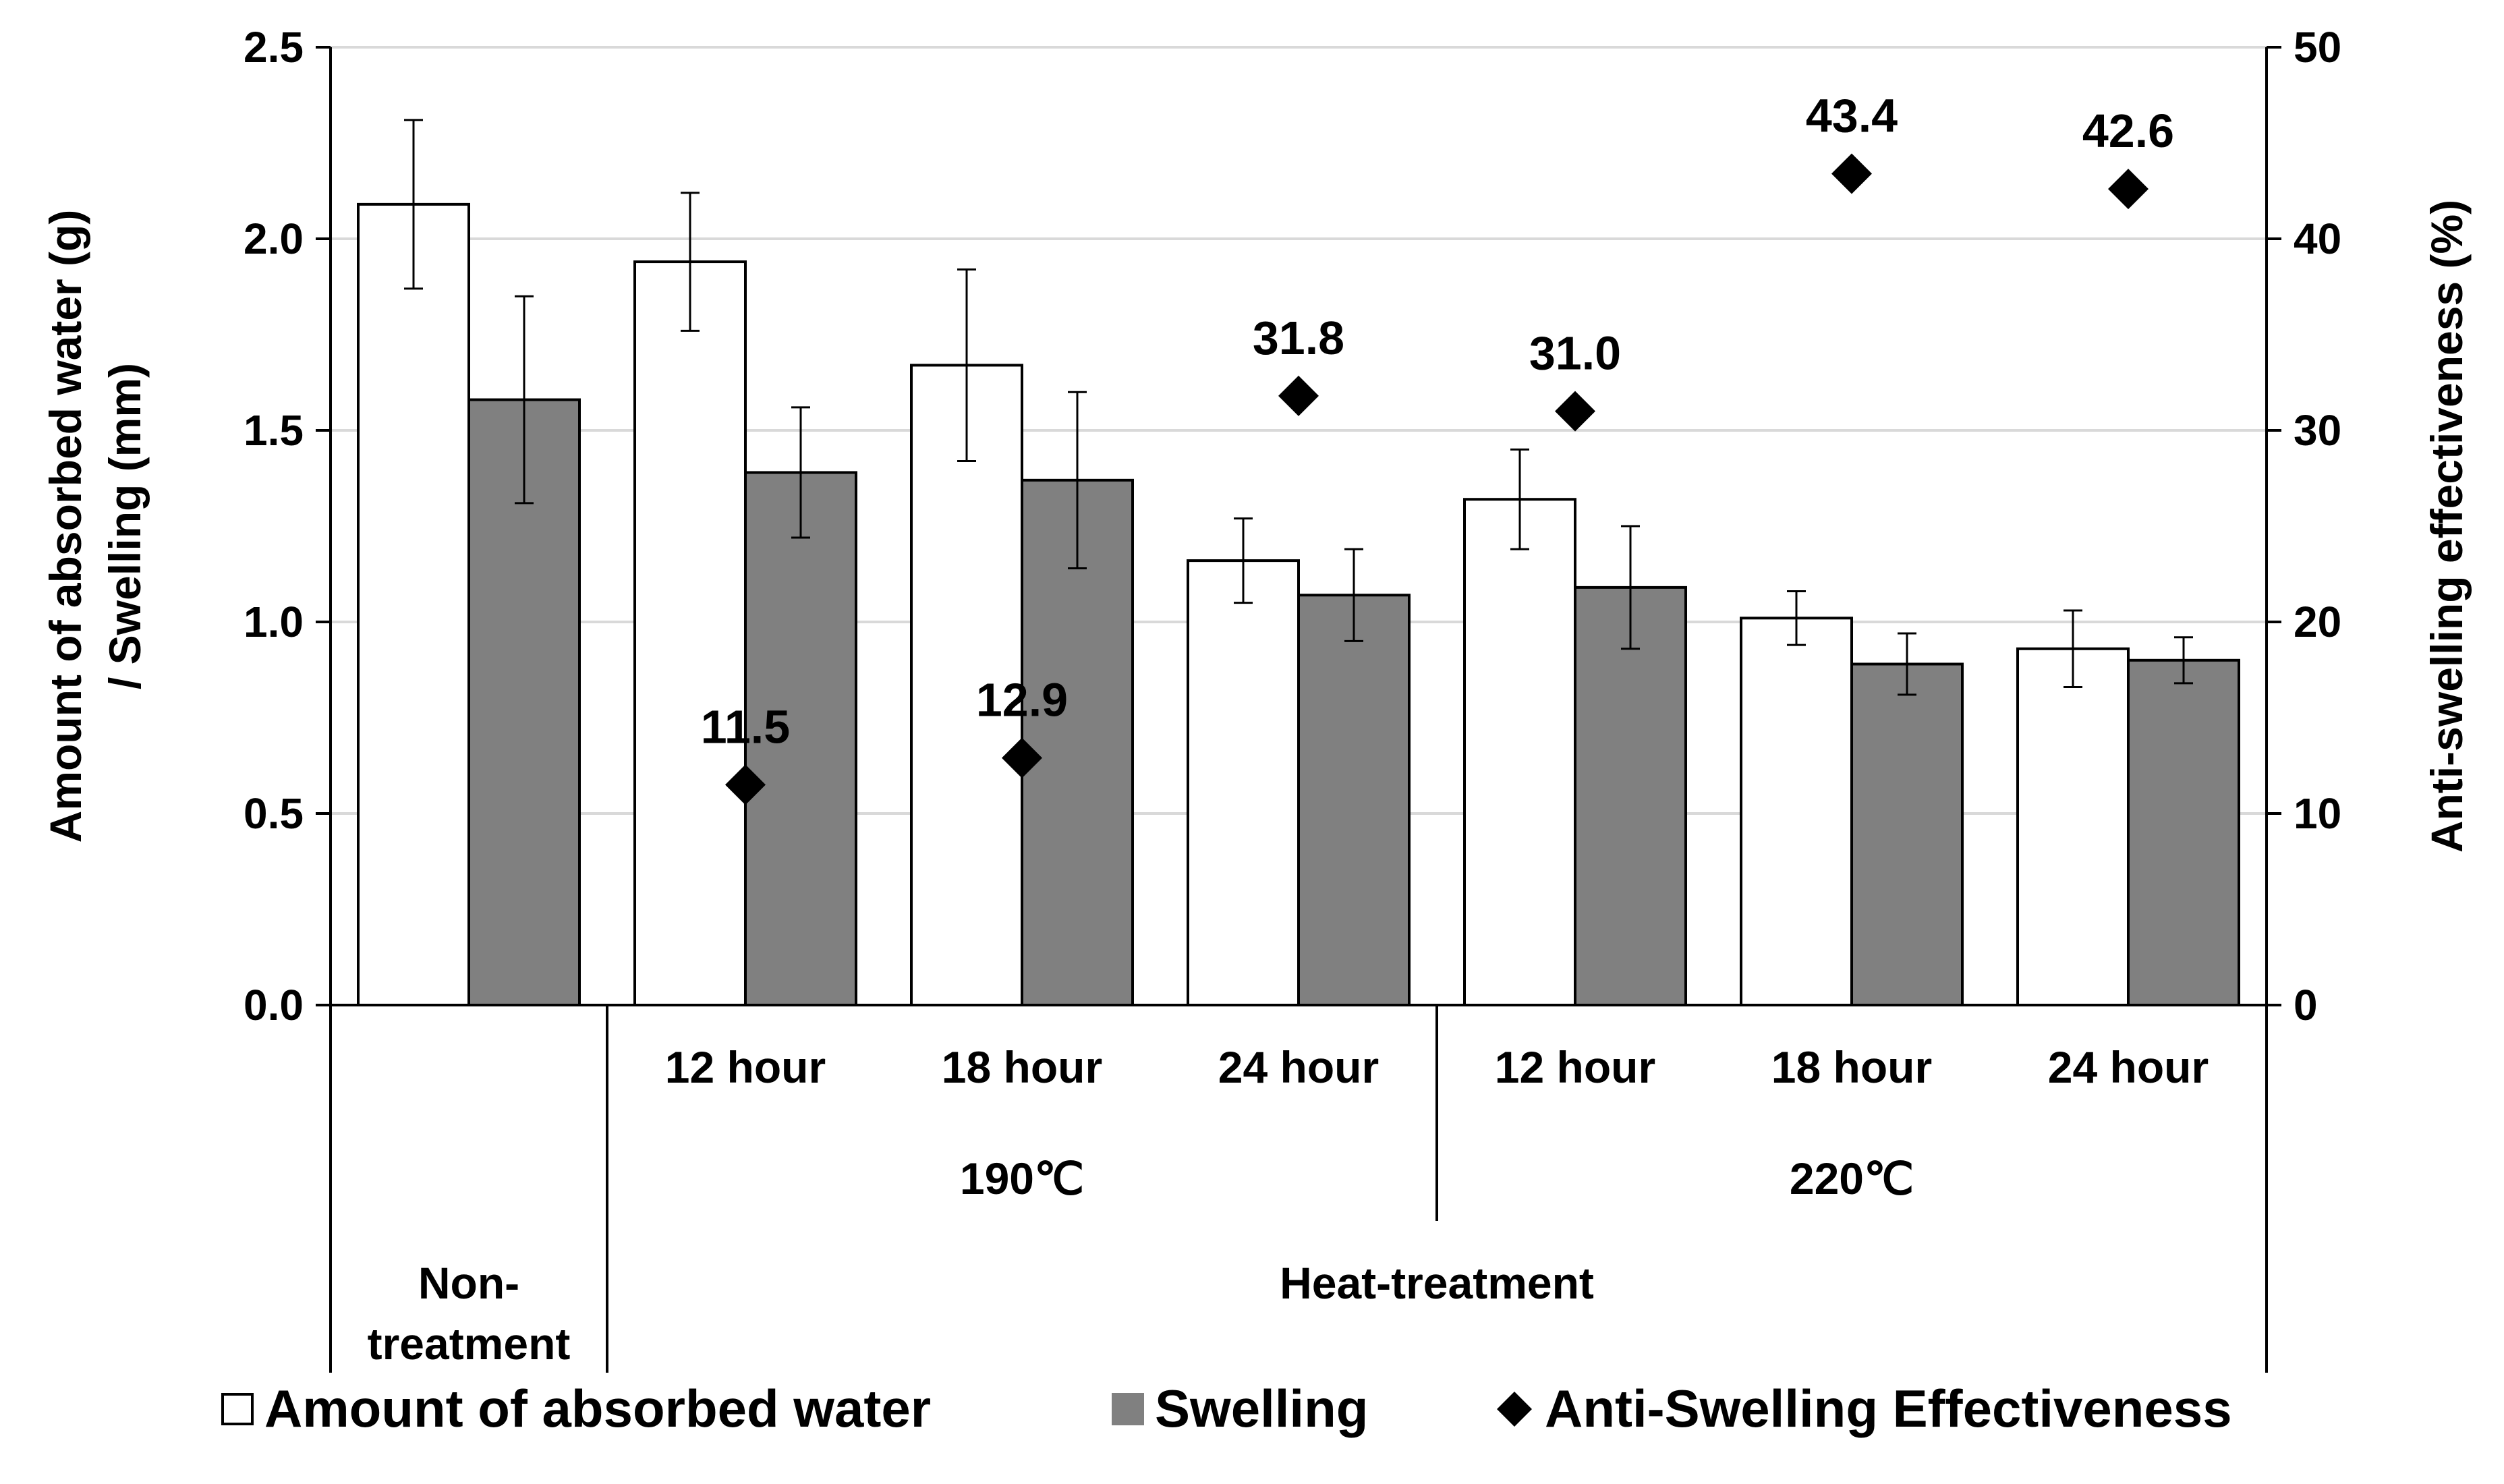 The width and height of the screenshot is (2504, 1484). I want to click on data-label: 11.5, so click(745, 727).